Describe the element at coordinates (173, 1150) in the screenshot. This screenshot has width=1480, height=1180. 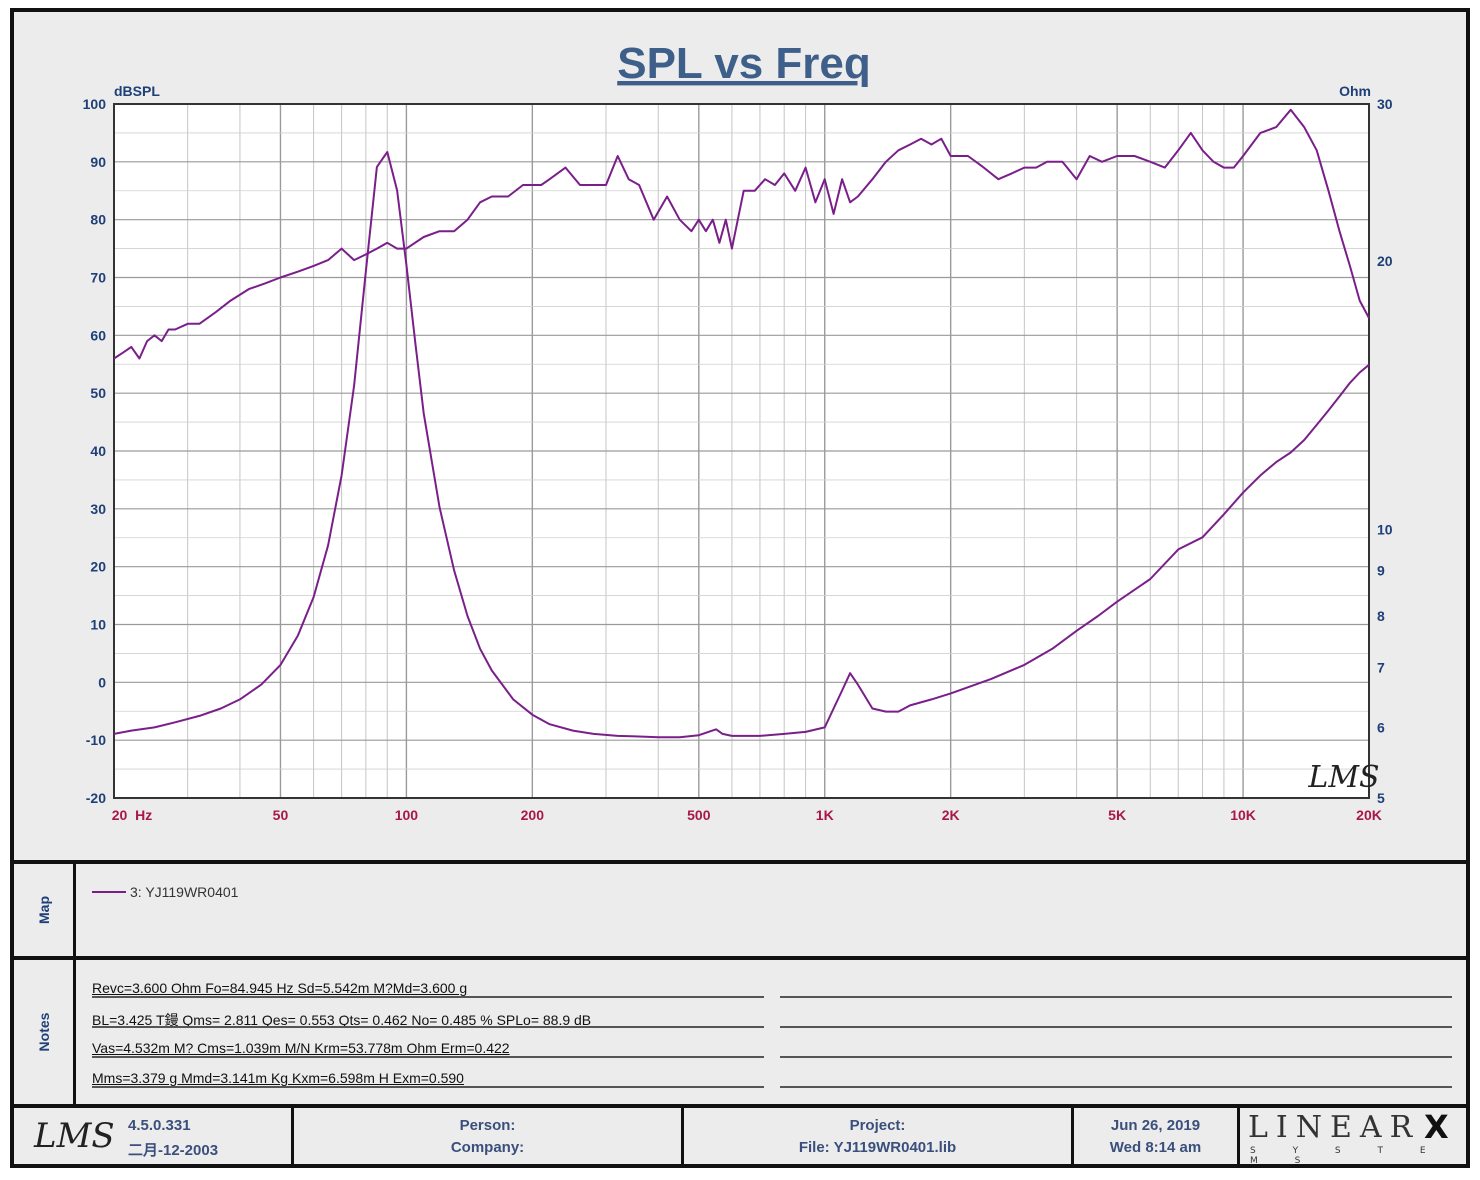
I see `version-date: 二月-12-2003` at that location.